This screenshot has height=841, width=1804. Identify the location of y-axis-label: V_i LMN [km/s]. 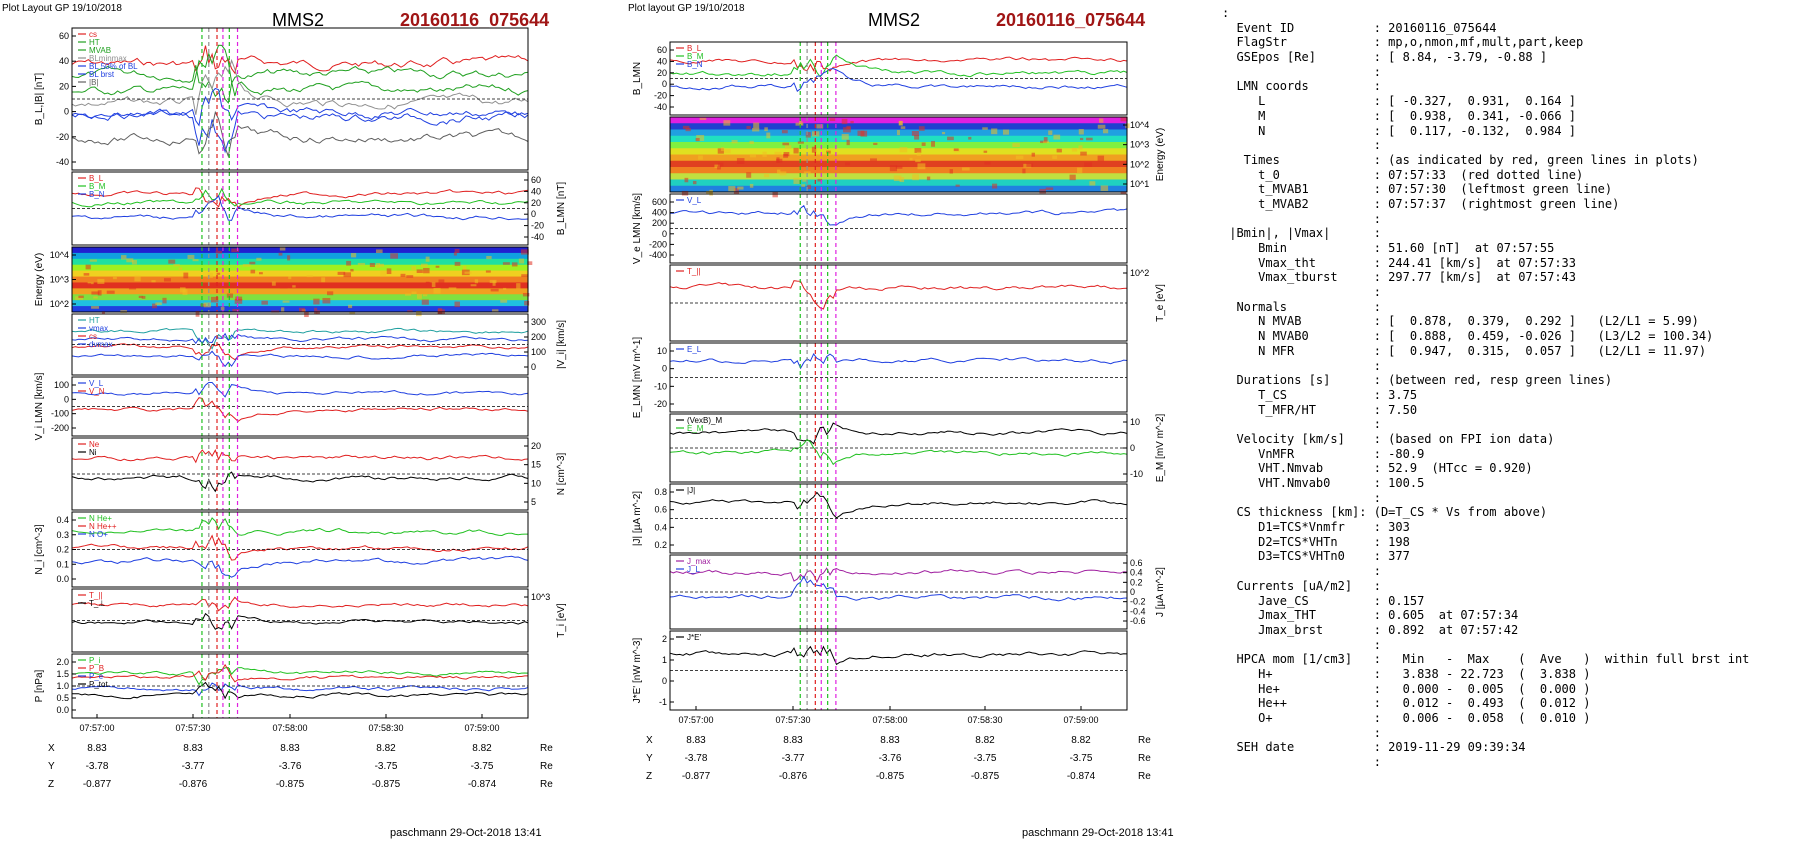
(39, 406).